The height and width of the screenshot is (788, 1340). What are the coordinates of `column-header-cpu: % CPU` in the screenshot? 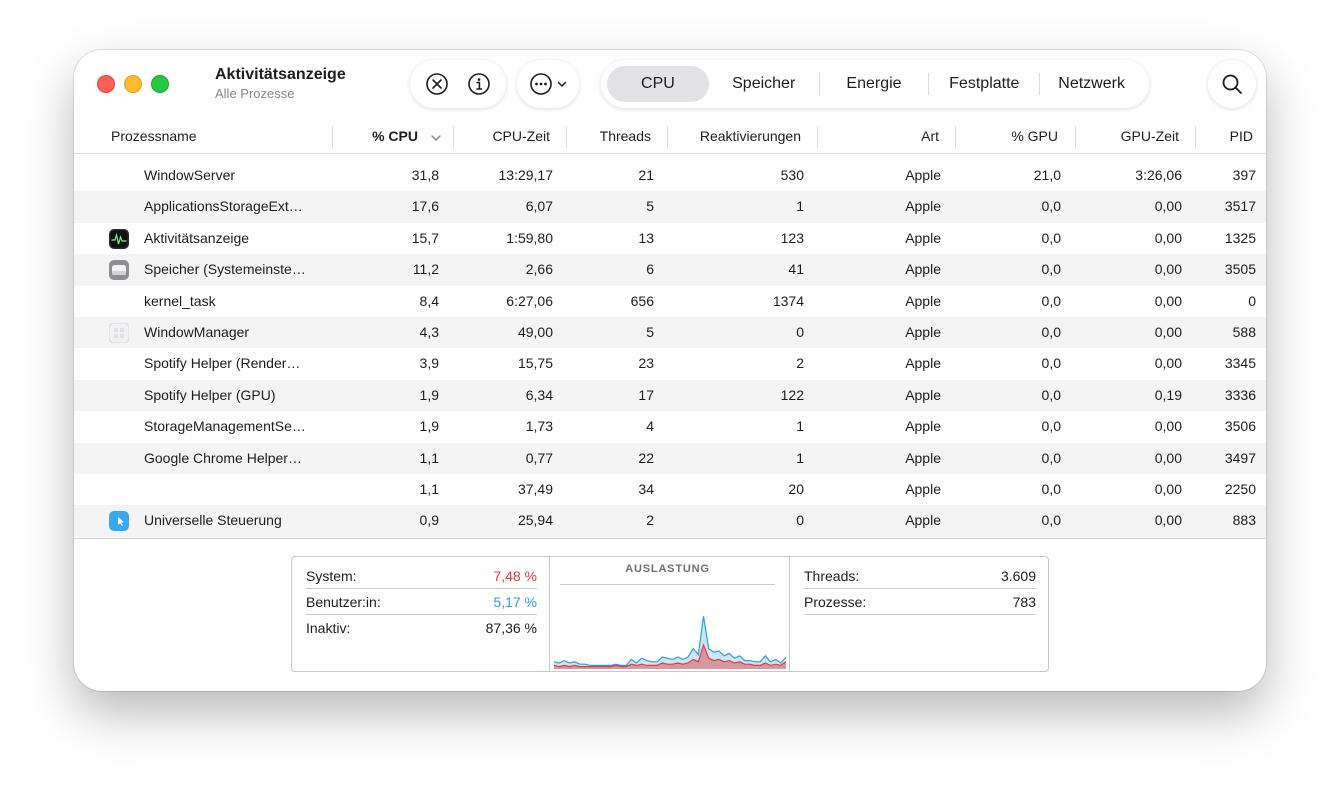 It's located at (395, 136).